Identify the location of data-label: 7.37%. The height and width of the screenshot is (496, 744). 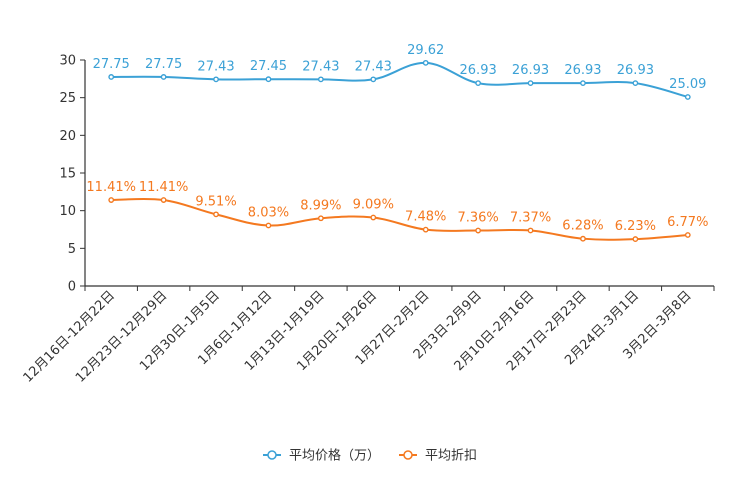
(530, 217).